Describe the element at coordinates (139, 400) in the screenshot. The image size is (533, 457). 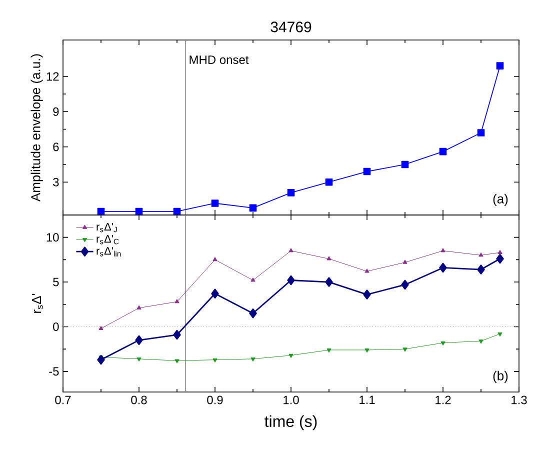
I see `x-tick-label: 0.8` at that location.